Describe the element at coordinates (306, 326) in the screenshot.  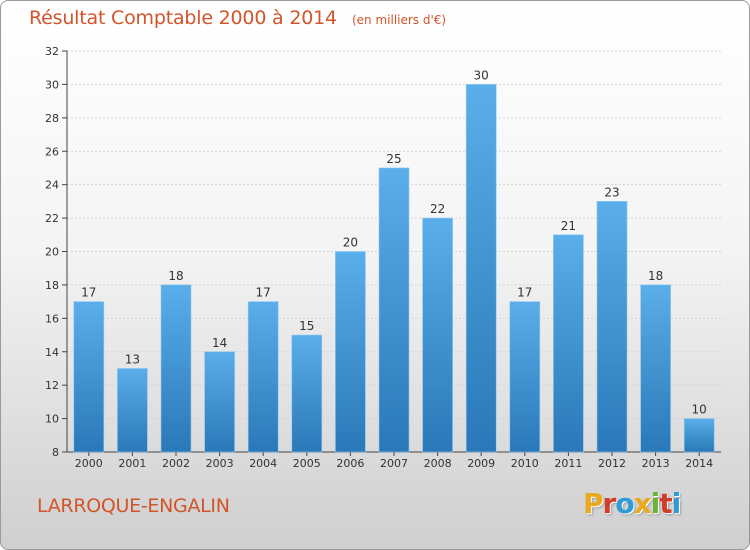
I see `value-label-2005: 15` at that location.